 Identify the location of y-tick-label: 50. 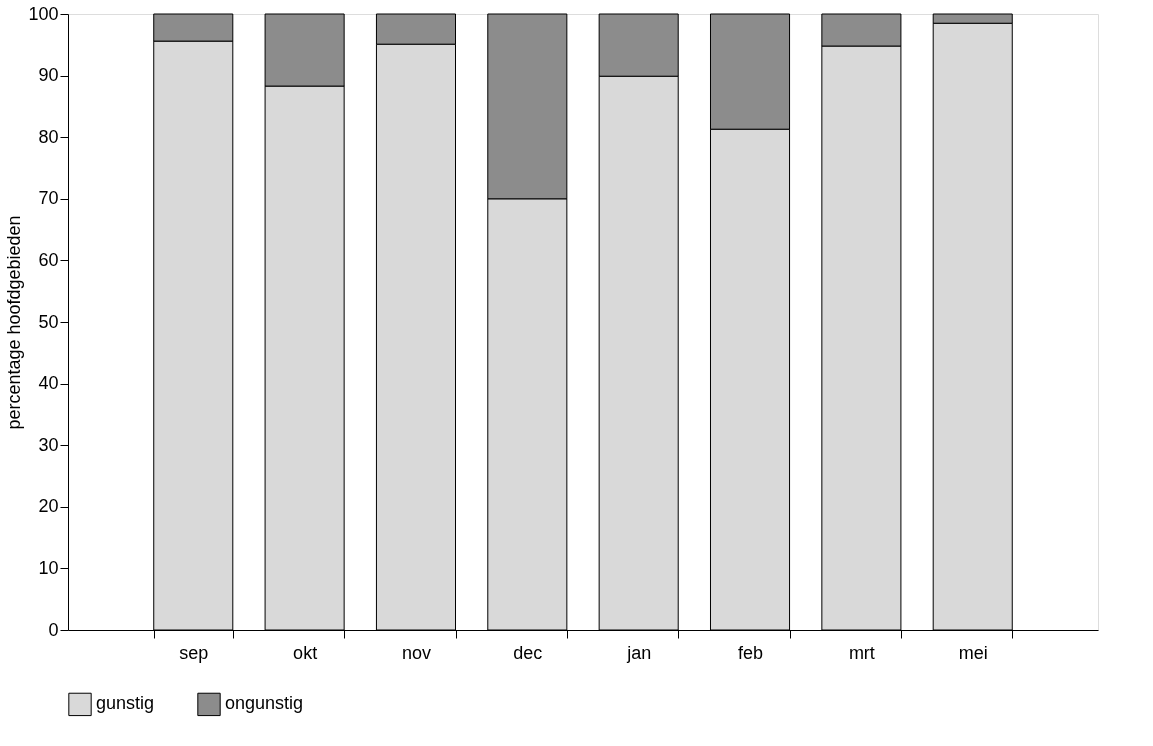
(48, 321).